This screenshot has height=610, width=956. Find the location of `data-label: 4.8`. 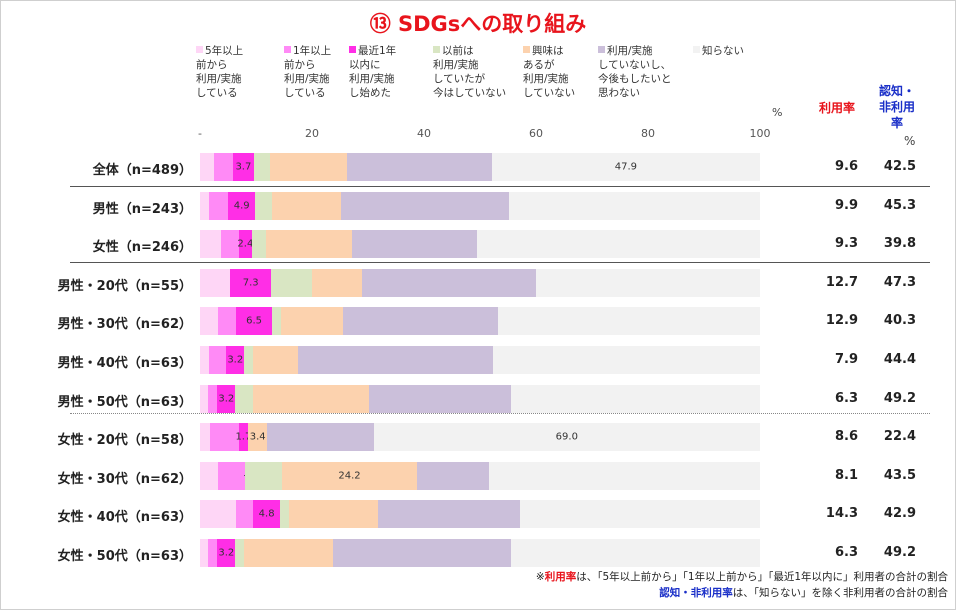

data-label: 4.8 is located at coordinates (266, 514).